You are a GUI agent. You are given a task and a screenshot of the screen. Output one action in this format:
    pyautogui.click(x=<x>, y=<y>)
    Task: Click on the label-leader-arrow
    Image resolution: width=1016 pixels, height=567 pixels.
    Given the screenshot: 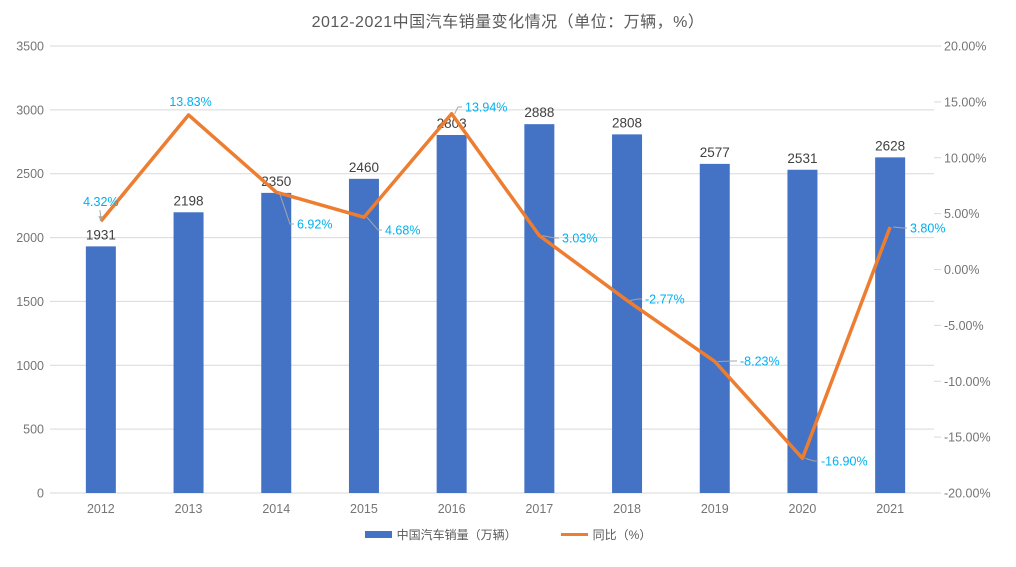 What is the action you would take?
    pyautogui.click(x=100, y=214)
    